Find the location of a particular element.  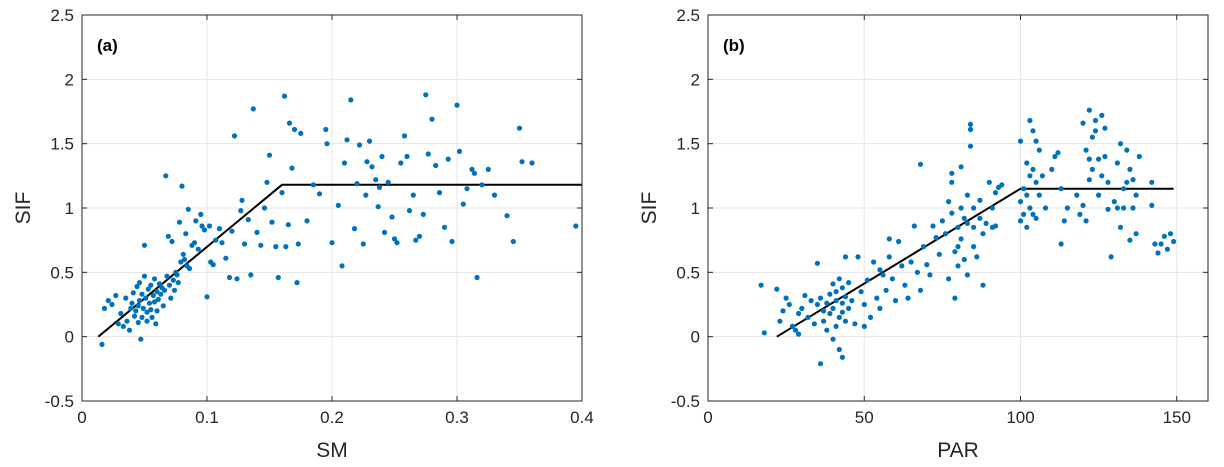

x-tick-label: 100 is located at coordinates (1020, 417).